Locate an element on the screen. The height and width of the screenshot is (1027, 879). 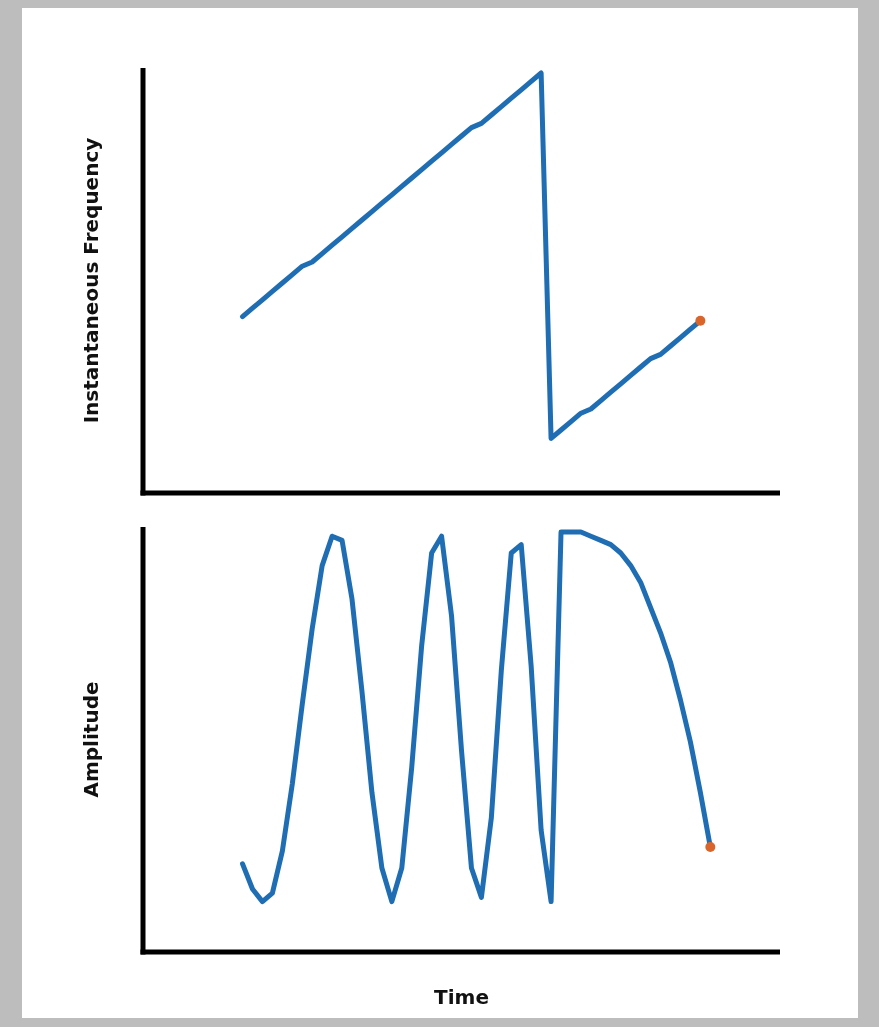
y-axis-title: Amplitude is located at coordinates (91, 739).